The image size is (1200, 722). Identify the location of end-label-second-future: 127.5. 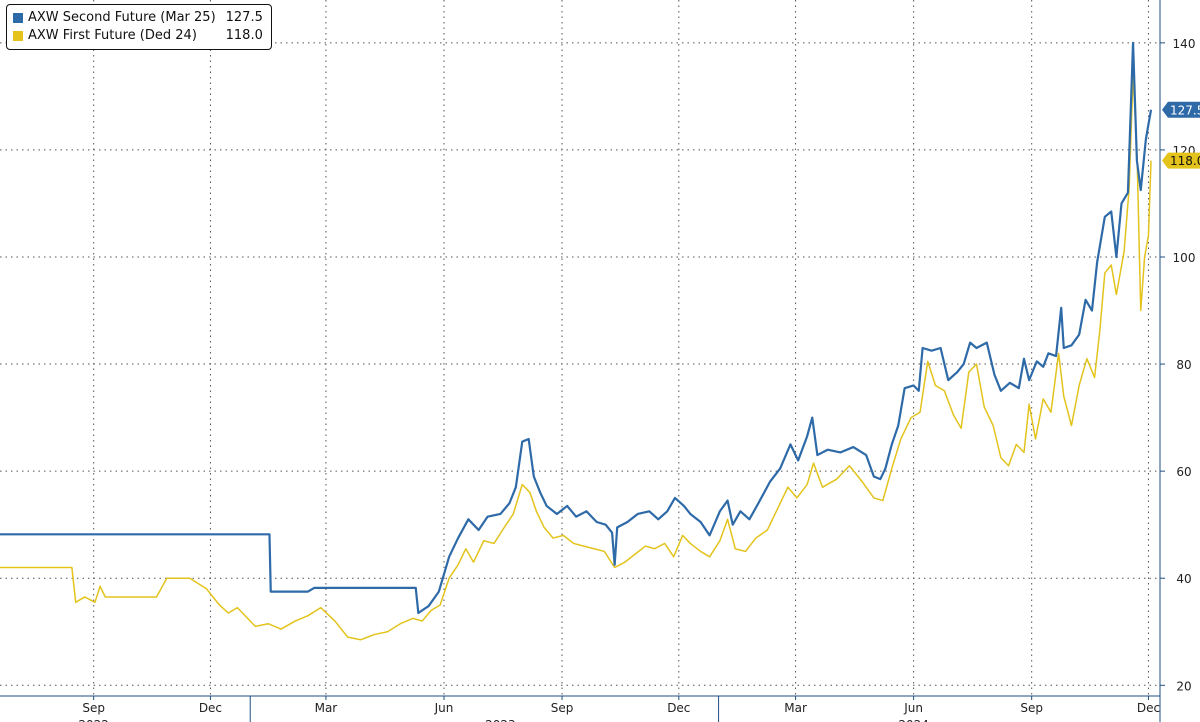
(1181, 109).